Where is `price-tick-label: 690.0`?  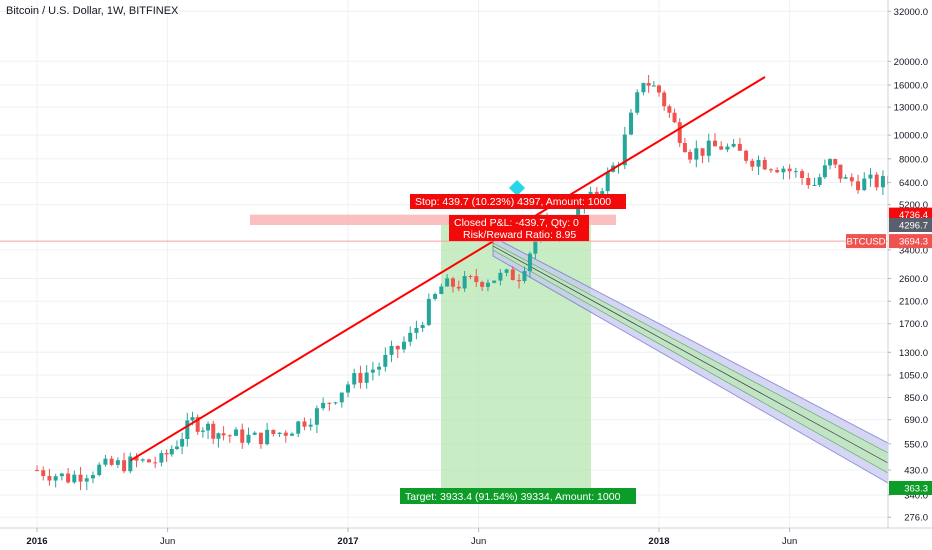
price-tick-label: 690.0 is located at coordinates (916, 420).